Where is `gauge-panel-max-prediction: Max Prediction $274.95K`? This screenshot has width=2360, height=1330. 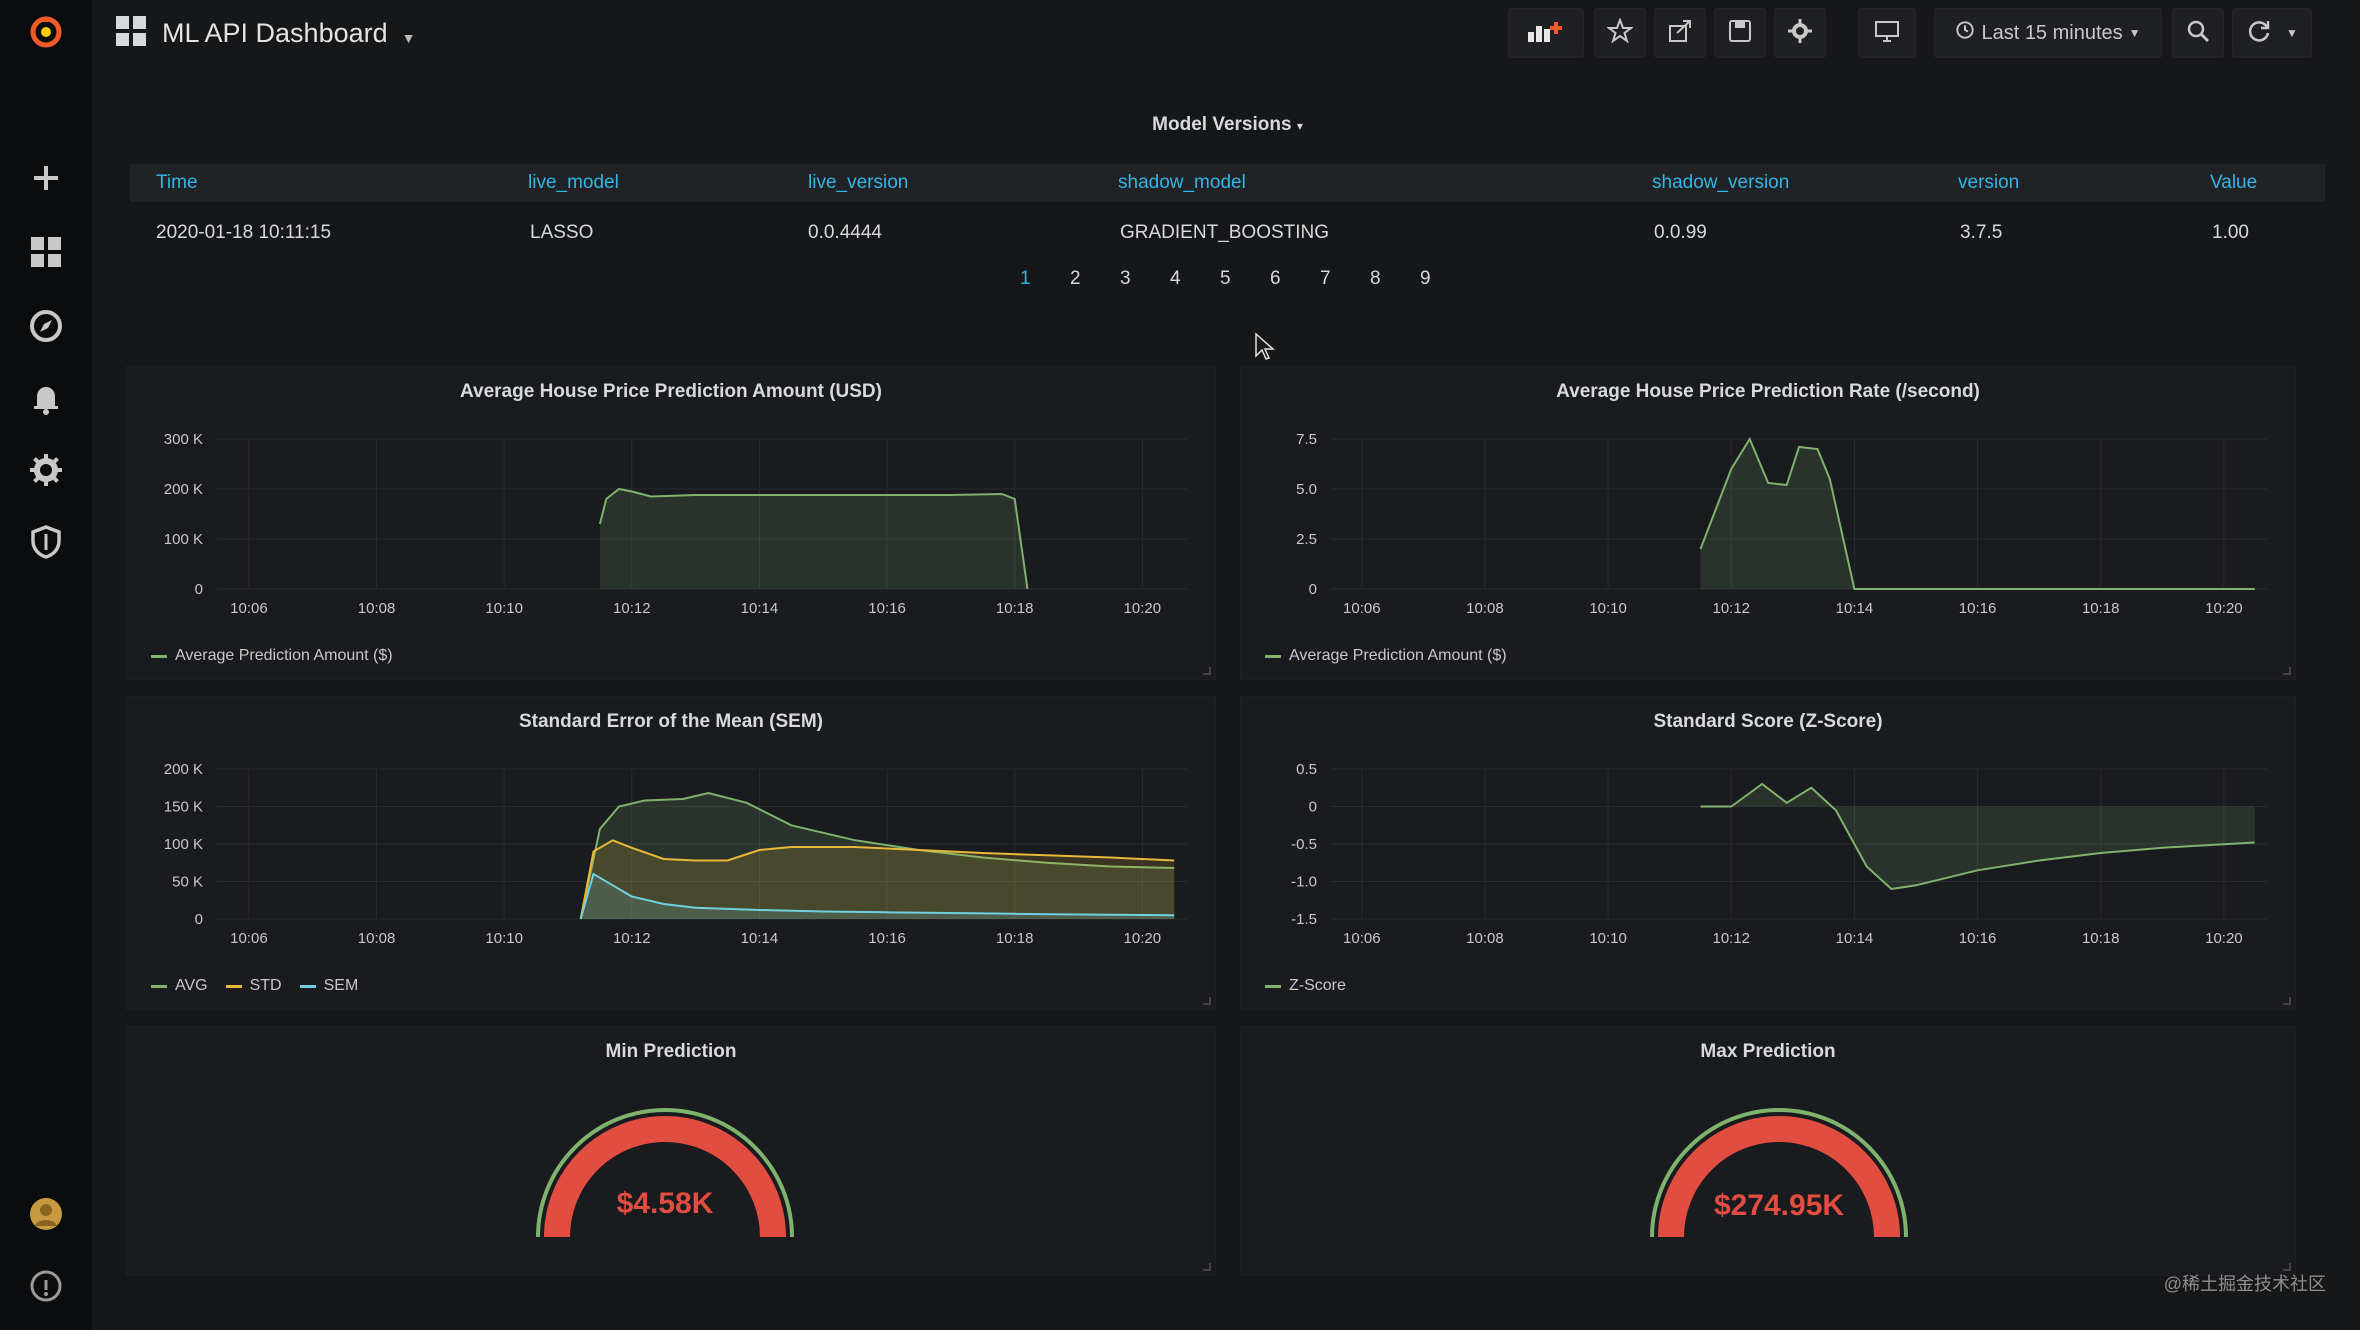
gauge-panel-max-prediction: Max Prediction $274.95K is located at coordinates (1768, 1151).